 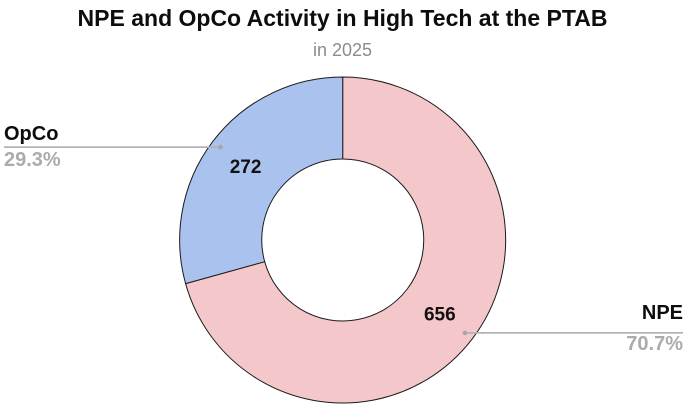 What do you see at coordinates (32, 160) in the screenshot?
I see `slice-callout-percent-opco: 29.3%` at bounding box center [32, 160].